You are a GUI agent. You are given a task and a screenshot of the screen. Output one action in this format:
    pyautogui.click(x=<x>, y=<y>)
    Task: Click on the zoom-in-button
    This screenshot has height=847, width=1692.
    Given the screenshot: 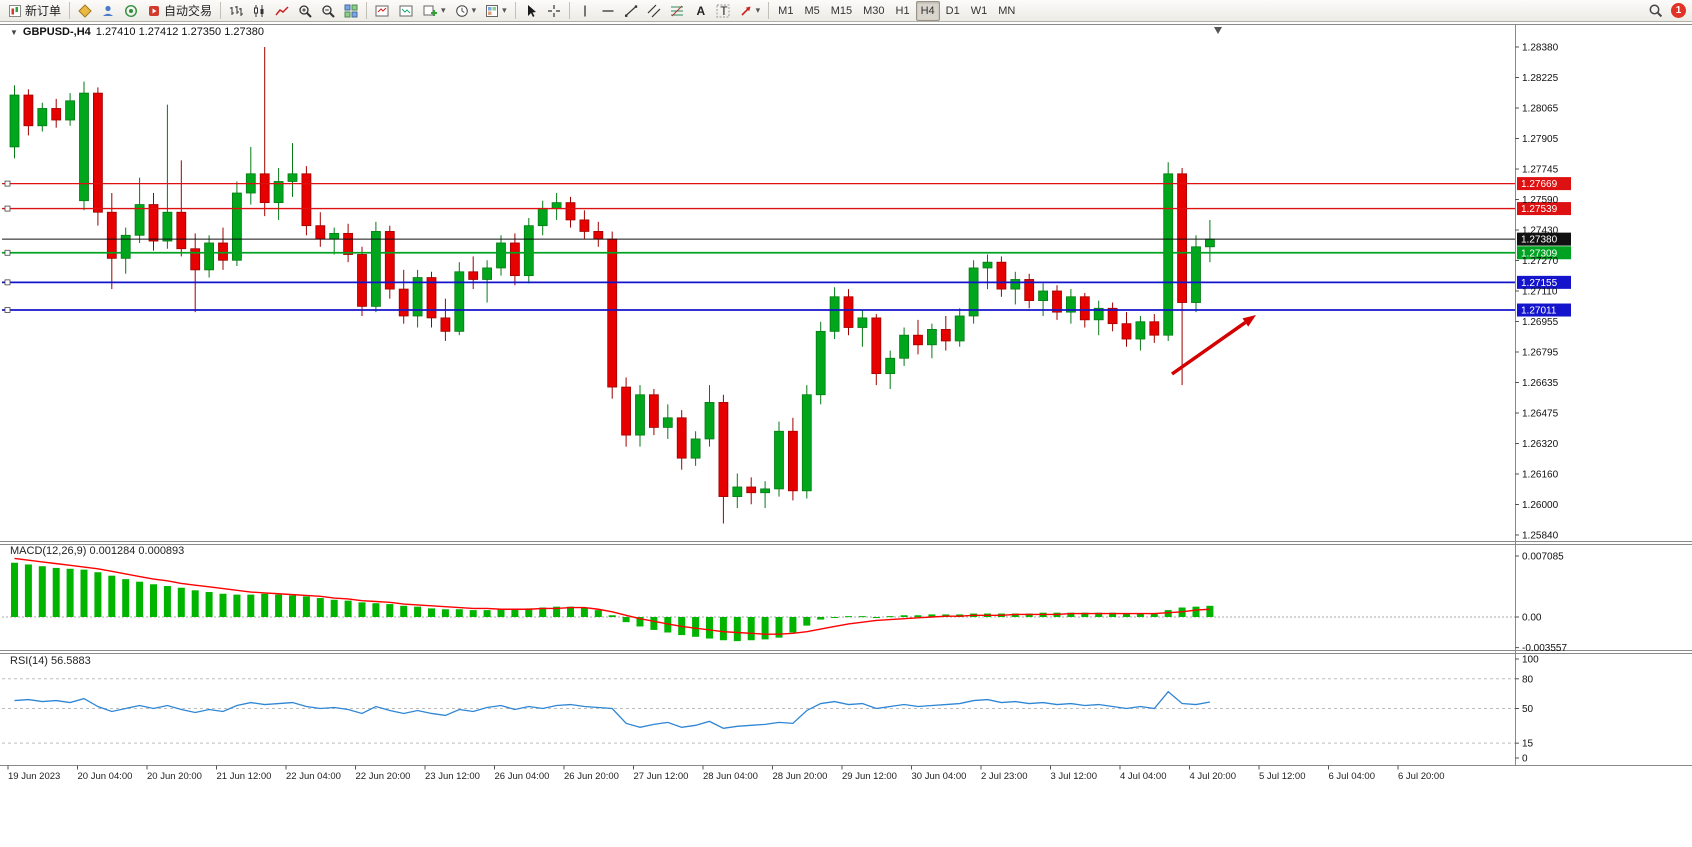 What is the action you would take?
    pyautogui.click(x=305, y=11)
    